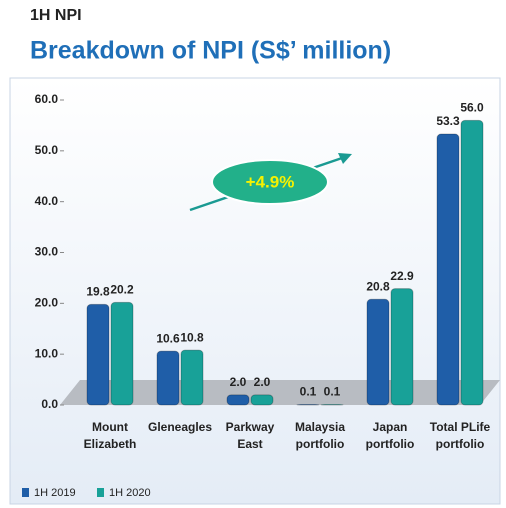 This screenshot has height=508, width=506. What do you see at coordinates (472, 108) in the screenshot?
I see `value-label: 56.0` at bounding box center [472, 108].